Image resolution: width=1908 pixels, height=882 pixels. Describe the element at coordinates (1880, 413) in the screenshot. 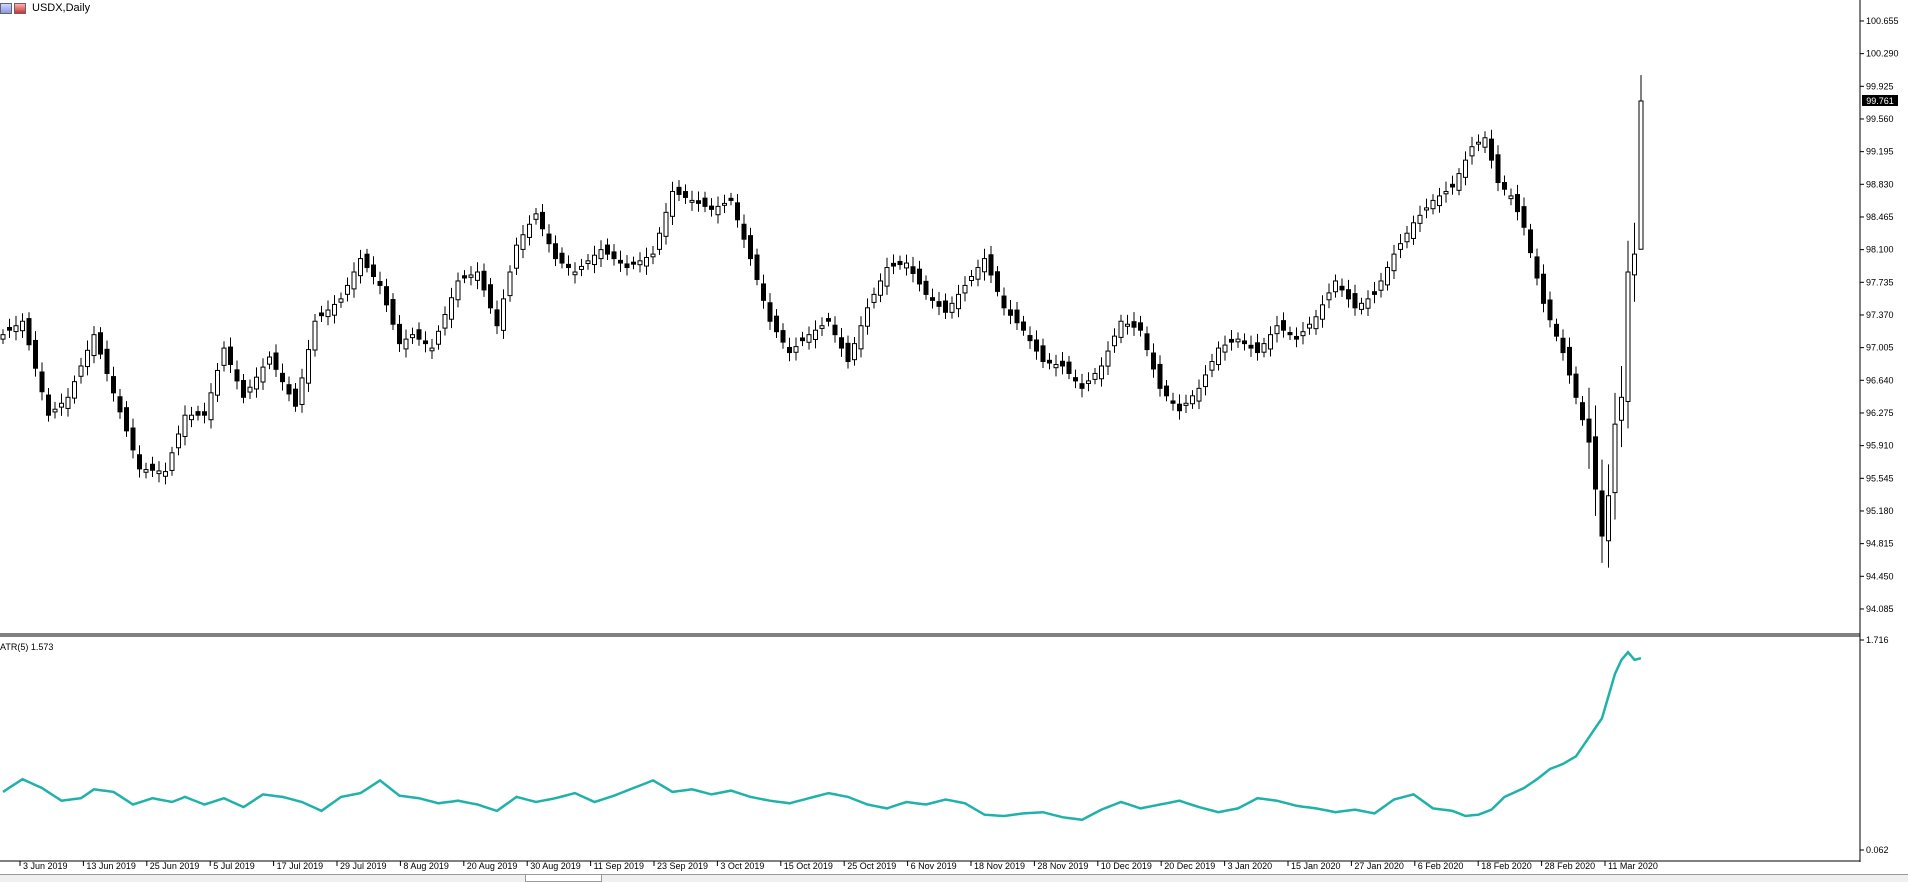

I see `price-tick-label: 96.275` at that location.